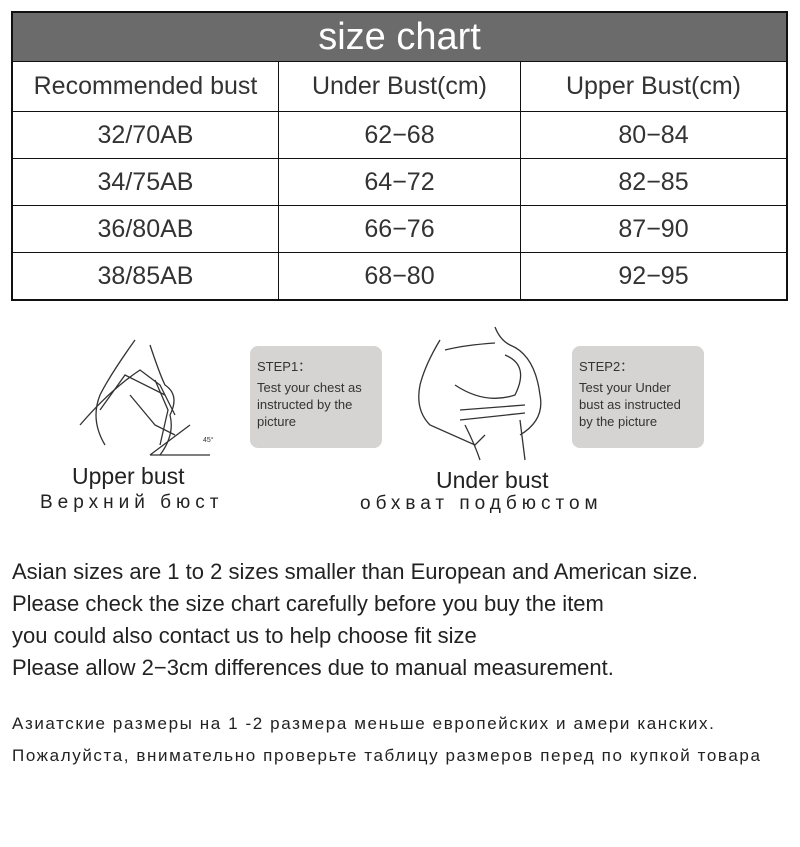 The image size is (800, 847). I want to click on step2-label: STEP2：, so click(606, 366).